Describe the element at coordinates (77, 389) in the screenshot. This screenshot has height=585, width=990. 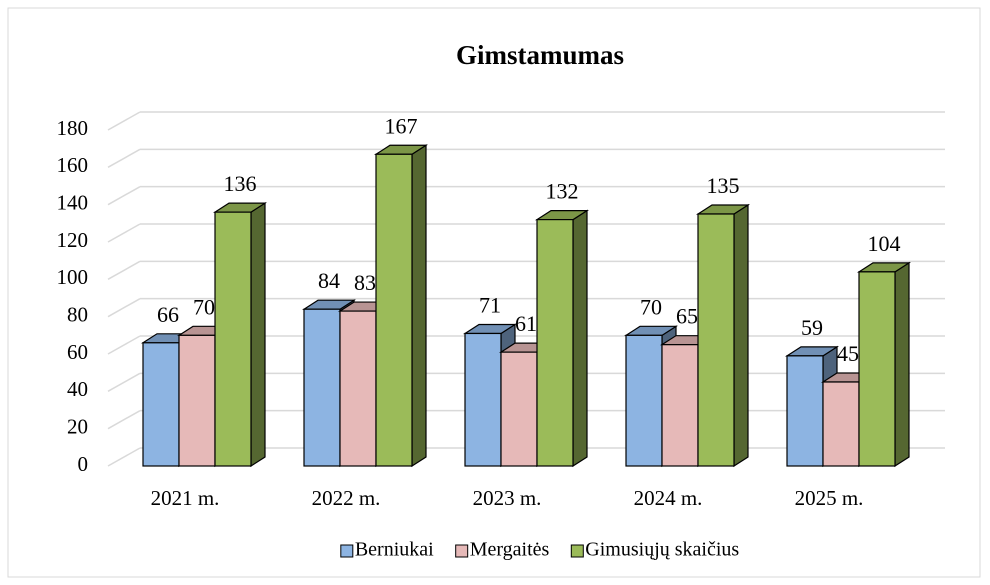
I see `y-tick-label: 40` at that location.